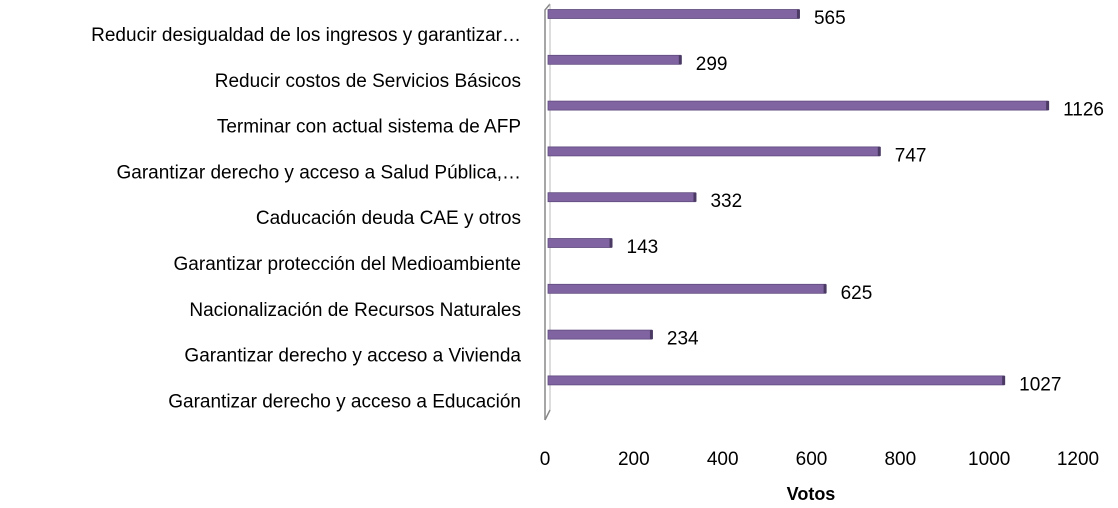  What do you see at coordinates (643, 247) in the screenshot?
I see `value-label: 143` at bounding box center [643, 247].